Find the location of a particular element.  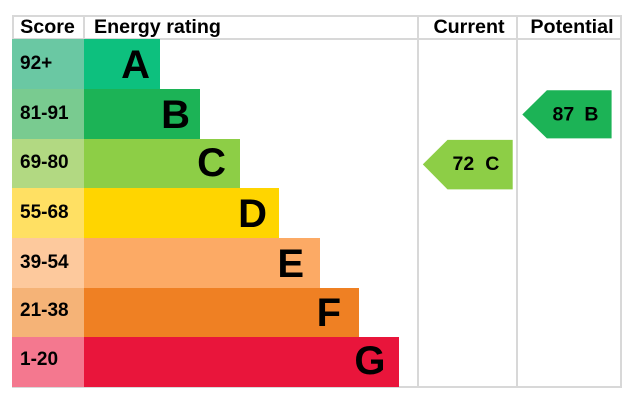

svg-text: 72 is located at coordinates (464, 164).